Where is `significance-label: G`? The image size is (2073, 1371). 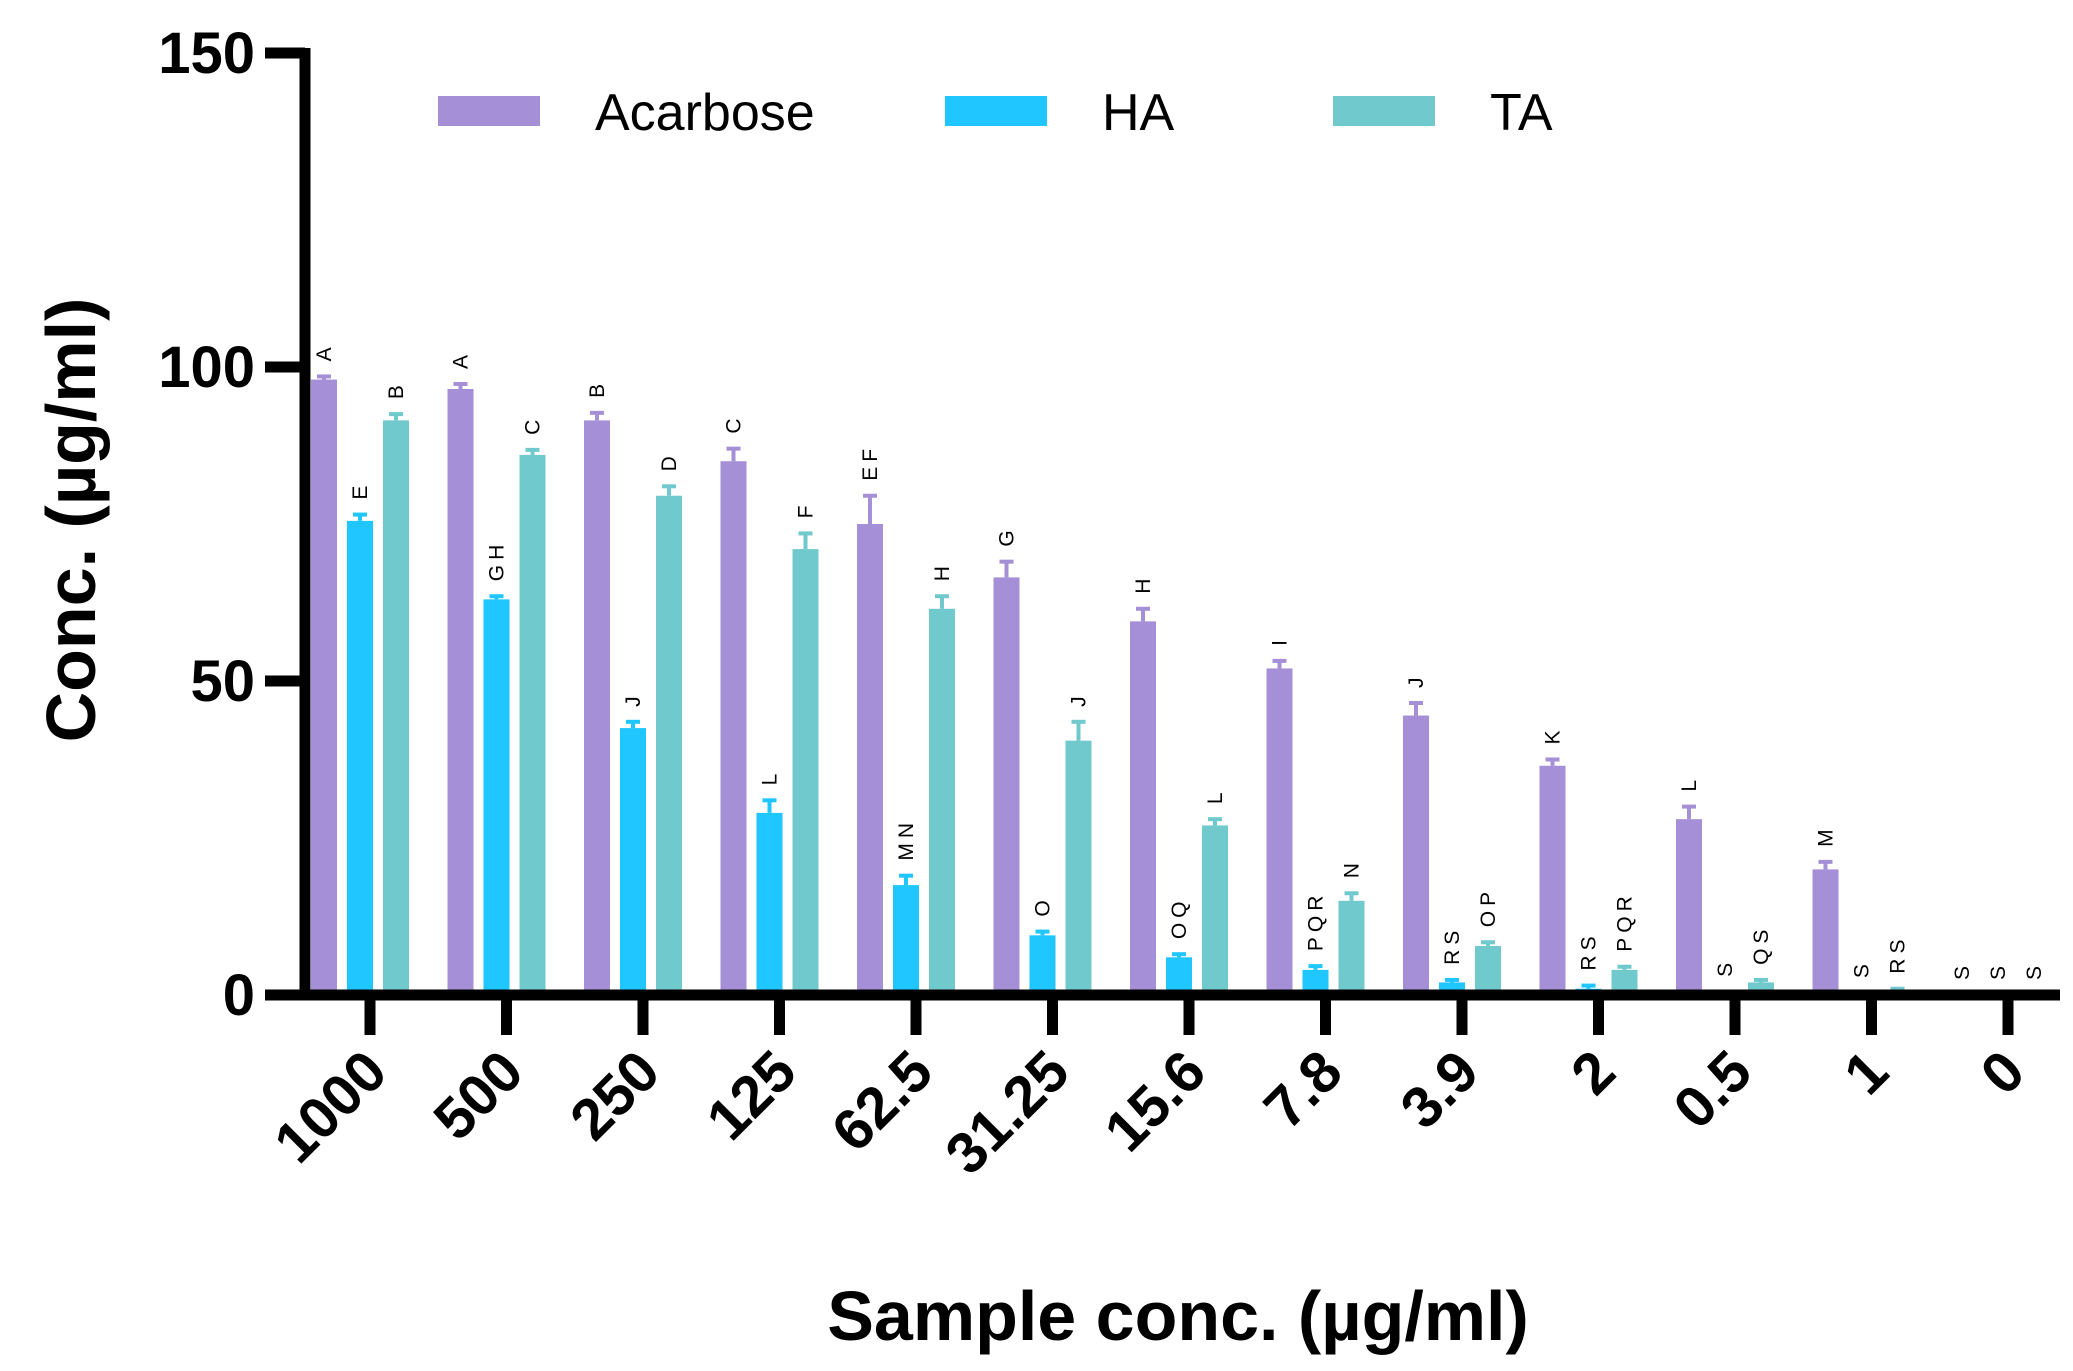 significance-label: G is located at coordinates (1007, 535).